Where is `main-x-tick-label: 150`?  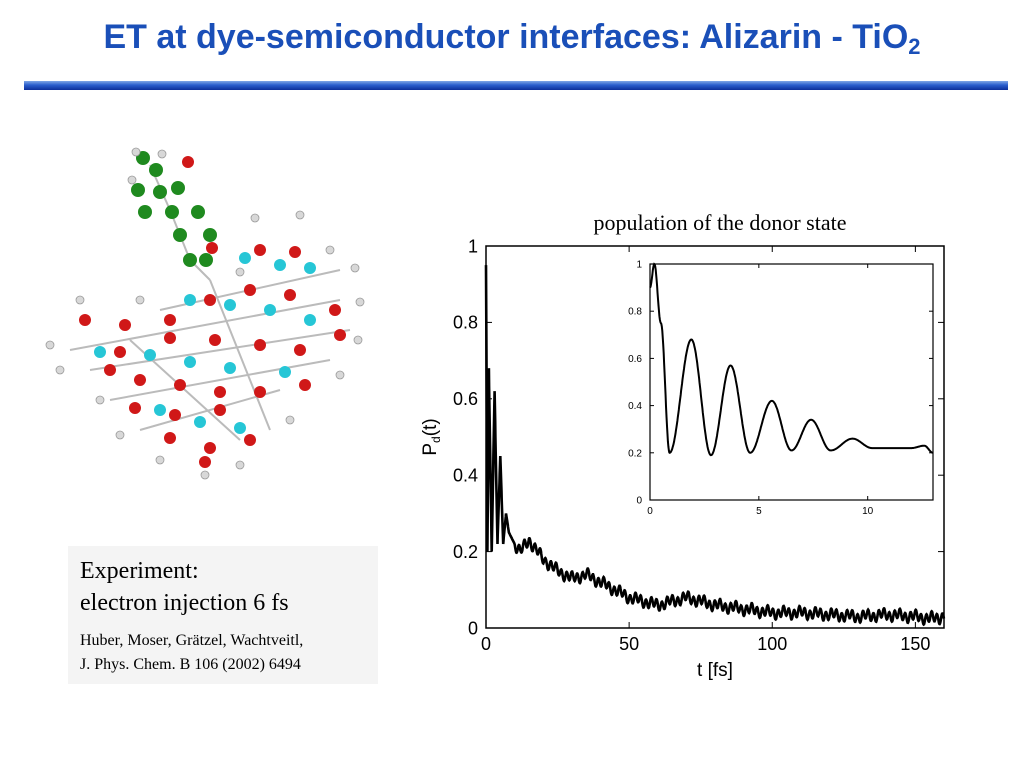
main-x-tick-label: 150 is located at coordinates (915, 644).